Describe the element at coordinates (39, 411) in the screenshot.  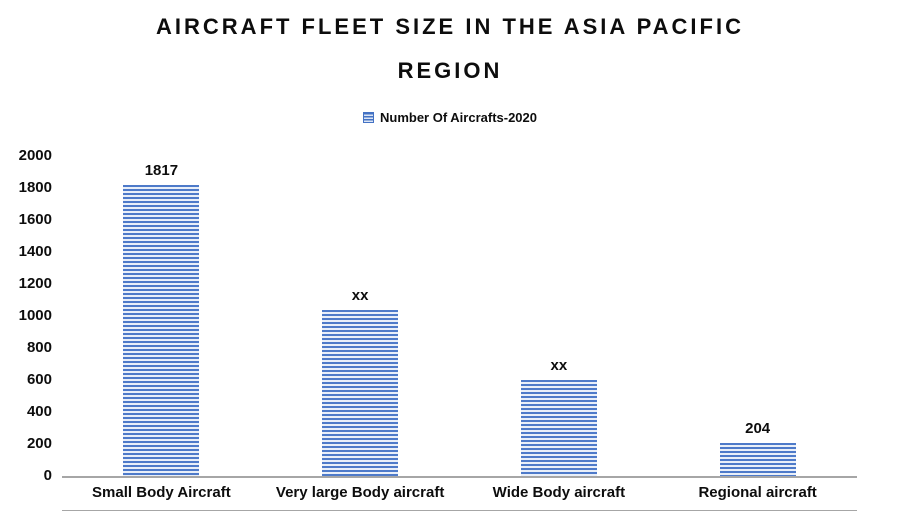
I see `y-tick-label: 400` at that location.